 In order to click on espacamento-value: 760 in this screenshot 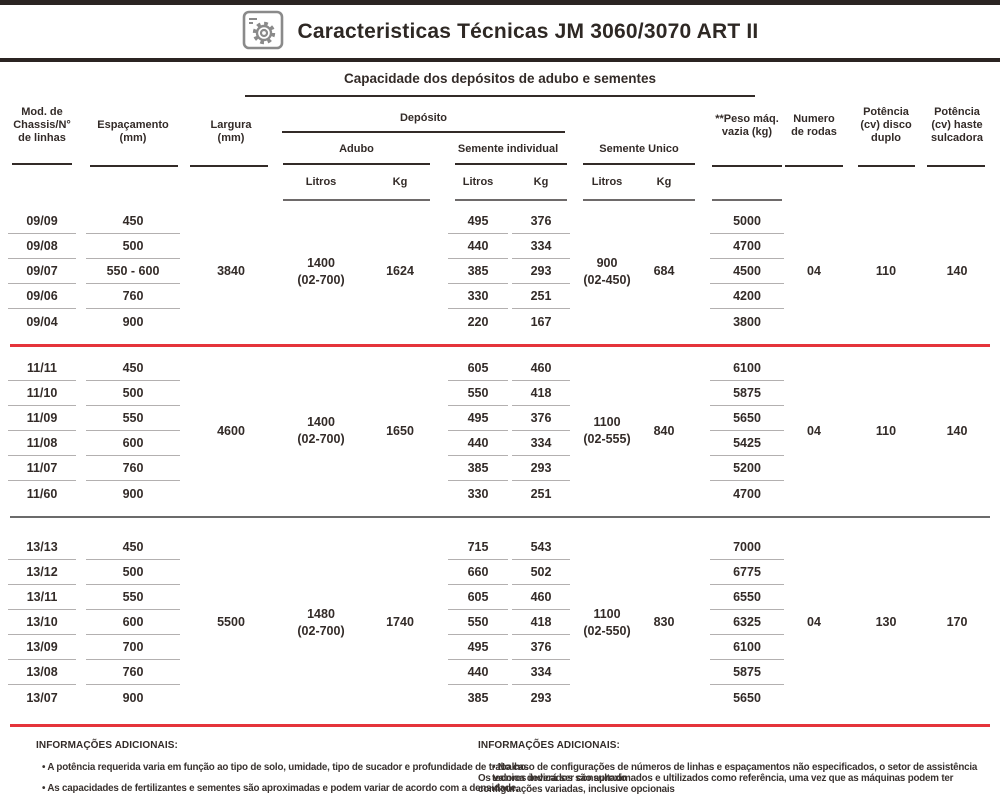, I will do `click(133, 468)`.